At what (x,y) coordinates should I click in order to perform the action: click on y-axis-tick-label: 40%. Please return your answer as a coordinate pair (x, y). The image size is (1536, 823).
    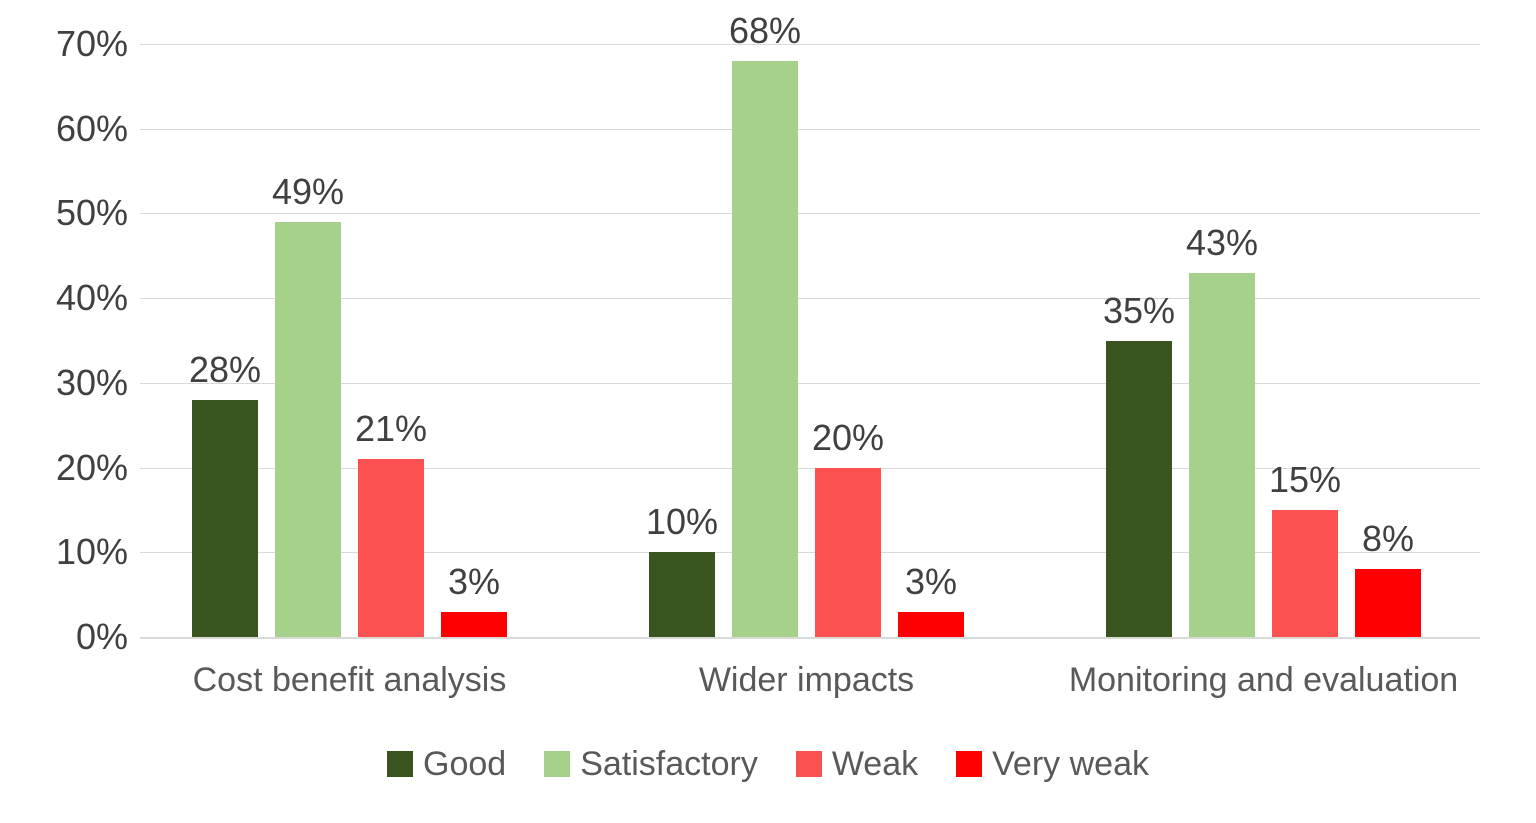
    Looking at the image, I should click on (91, 298).